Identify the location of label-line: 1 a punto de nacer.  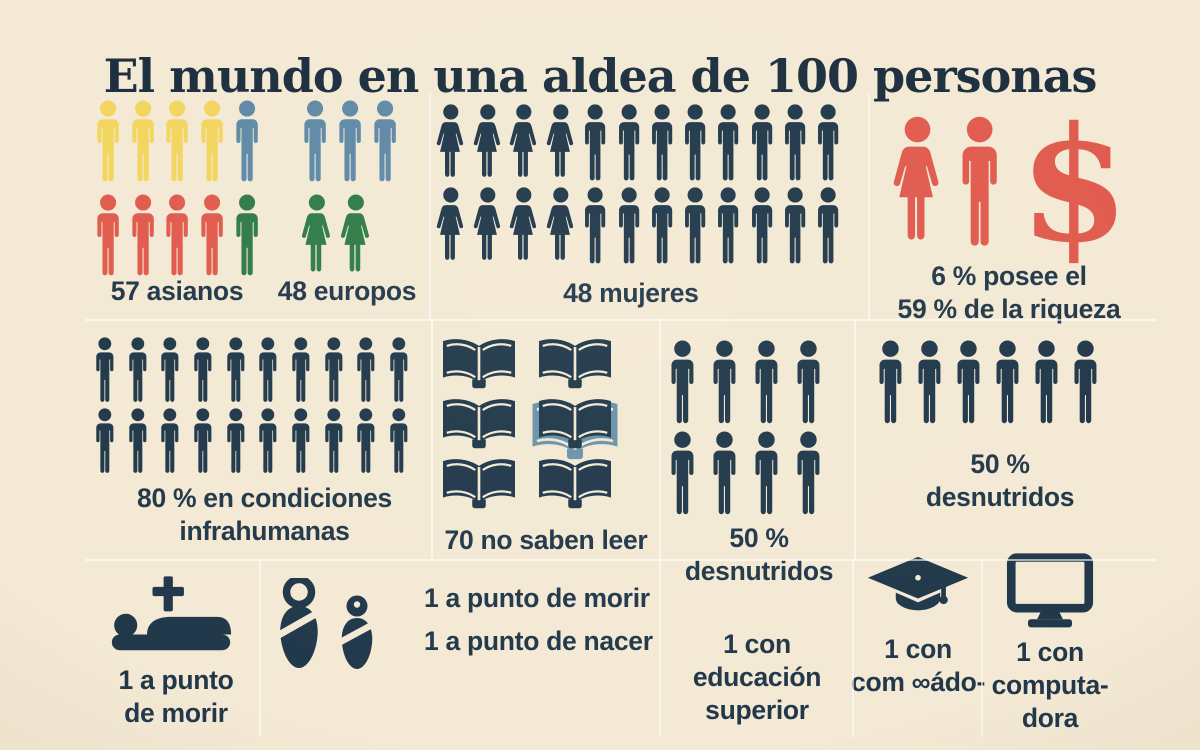
(538, 640).